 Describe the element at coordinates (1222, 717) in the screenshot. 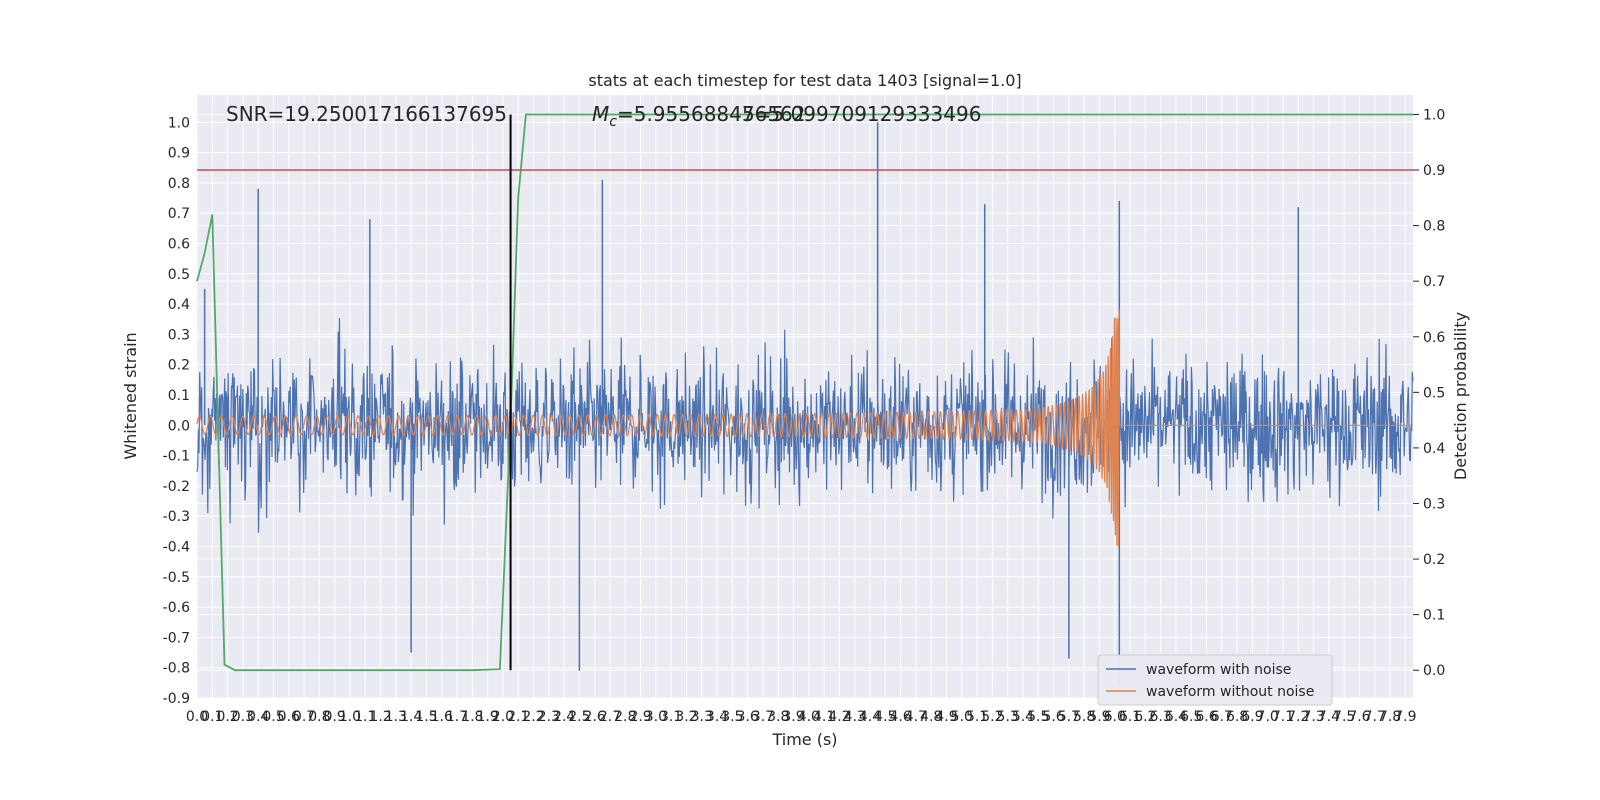

I see `x-tick-label: 6.7` at that location.